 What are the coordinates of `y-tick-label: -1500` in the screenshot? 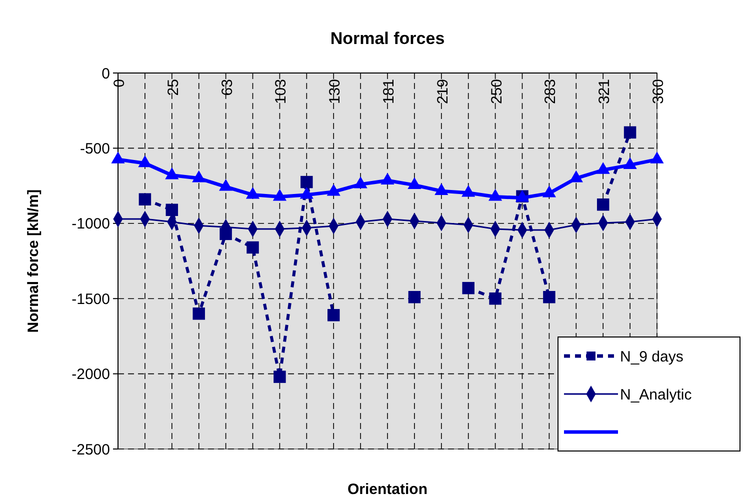 It's located at (91, 299).